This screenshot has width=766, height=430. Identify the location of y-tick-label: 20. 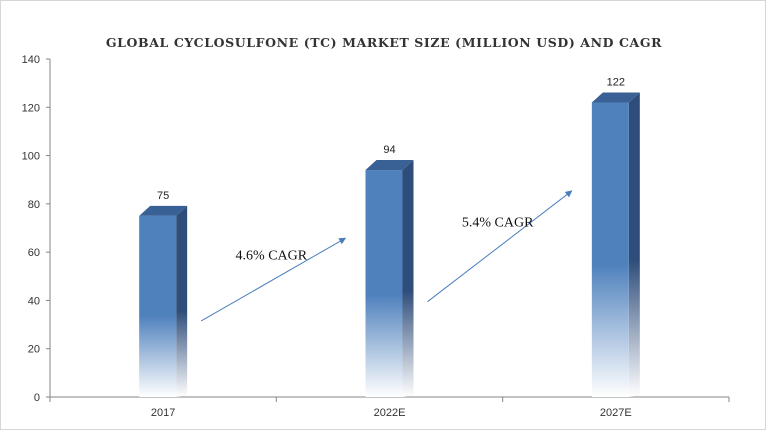
(34, 350).